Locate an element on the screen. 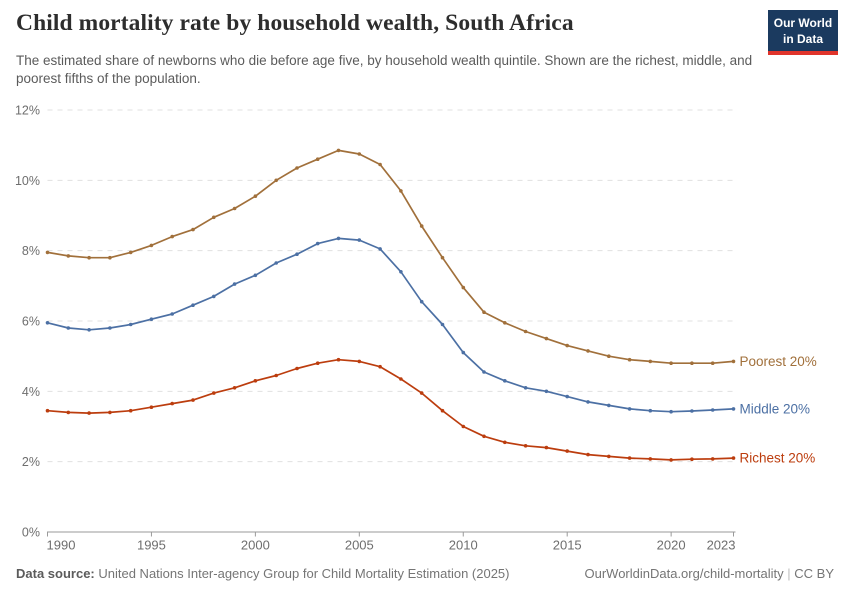 This screenshot has width=850, height=600. x-axis-tick-label: 2020 is located at coordinates (671, 545).